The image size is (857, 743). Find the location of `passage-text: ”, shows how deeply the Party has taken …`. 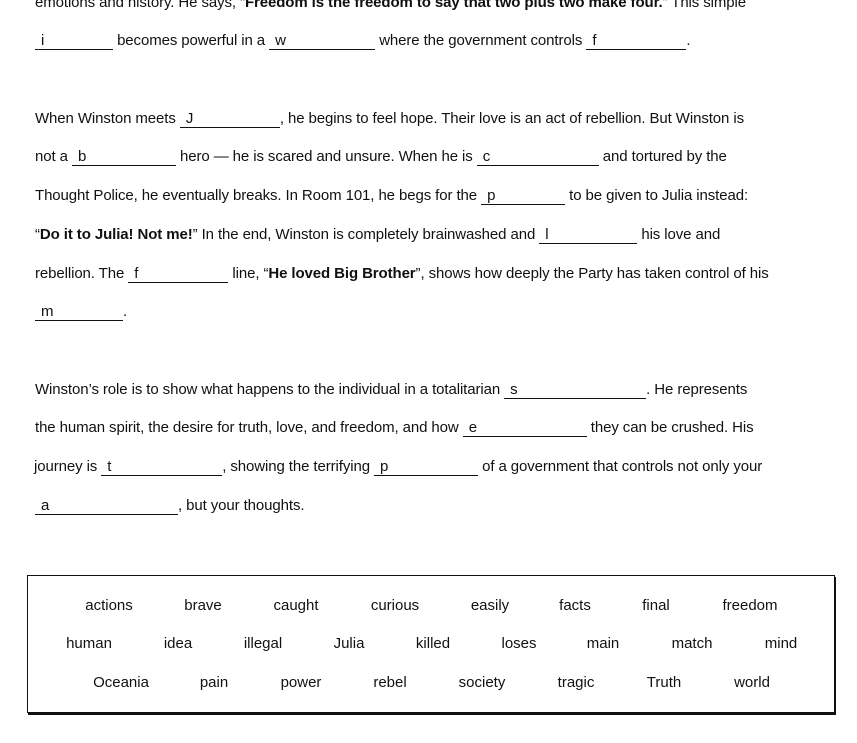

passage-text: ”, shows how deeply the Party has taken … is located at coordinates (592, 273).